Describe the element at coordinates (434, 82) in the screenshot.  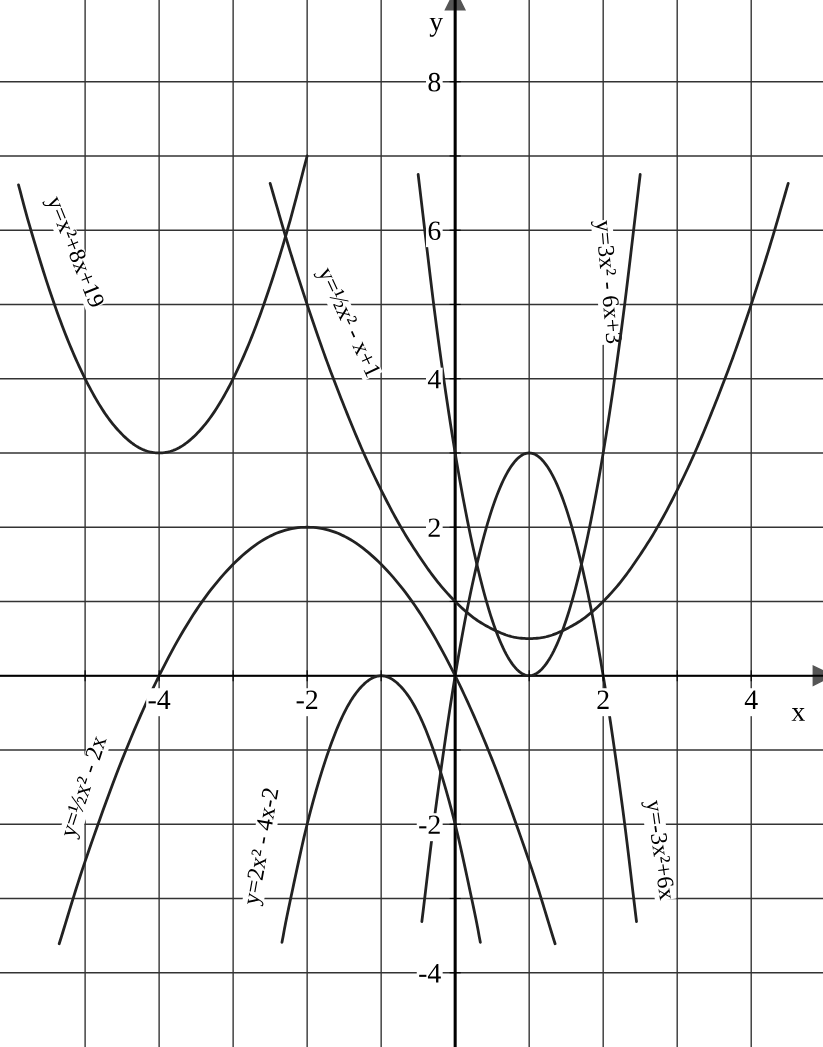
I see `y-tick-label: 8` at that location.